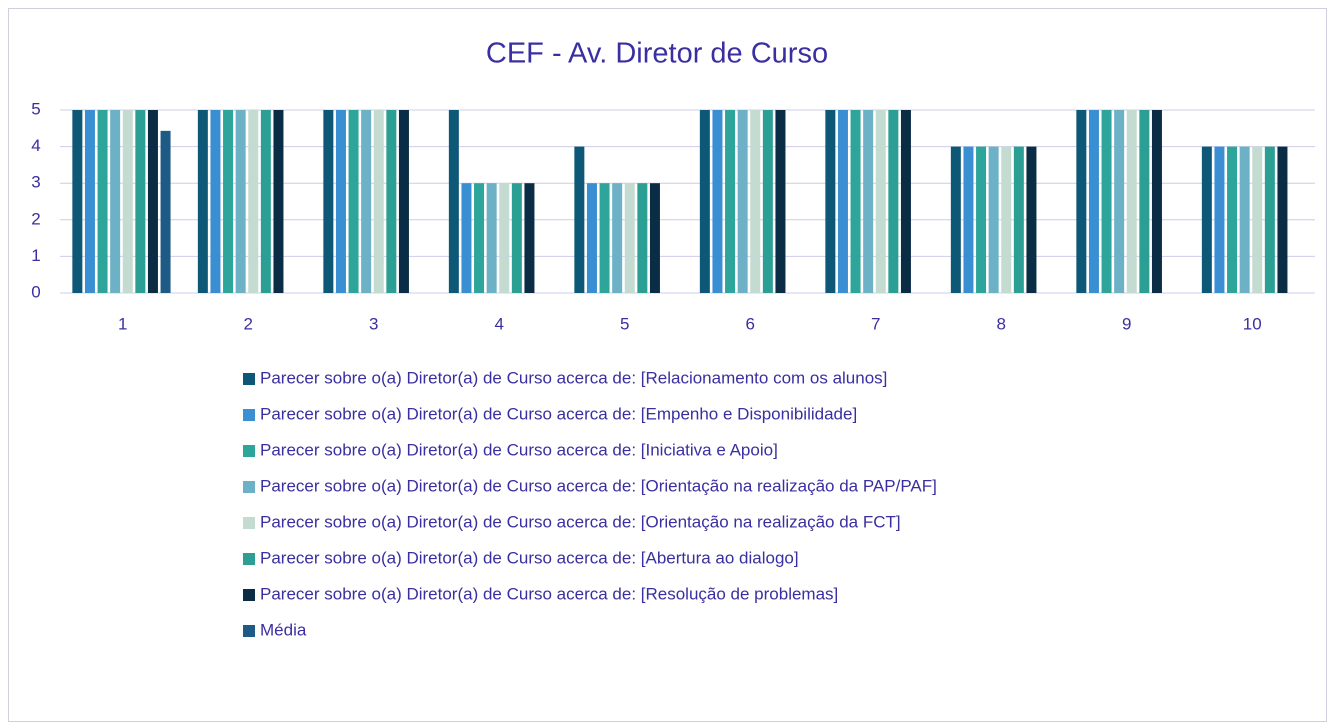 The height and width of the screenshot is (722, 1335). Describe the element at coordinates (1252, 323) in the screenshot. I see `x-tick-label: 10` at that location.